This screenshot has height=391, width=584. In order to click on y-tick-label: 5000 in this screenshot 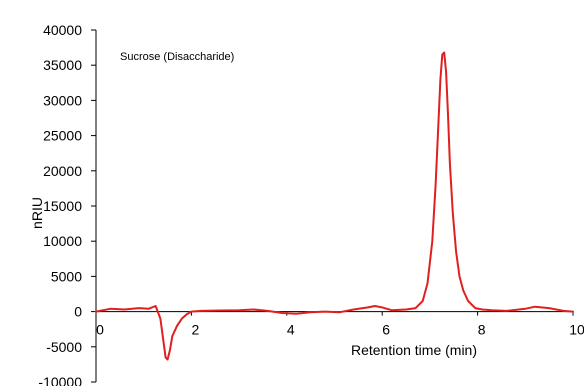, I will do `click(66, 276)`.